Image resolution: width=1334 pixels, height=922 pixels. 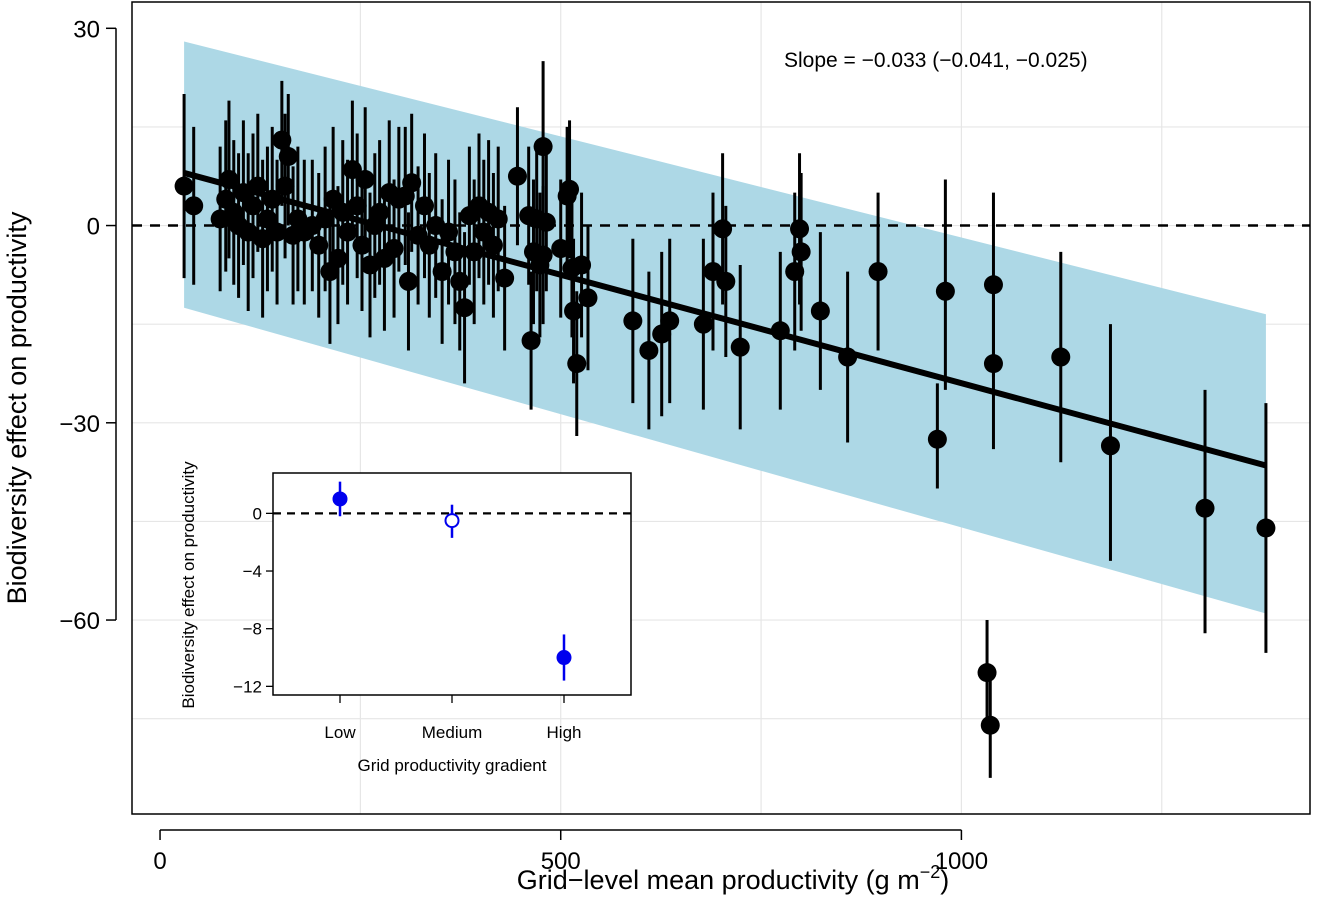 I want to click on inset-x-ticks: Low Medium High, so click(x=452, y=718).